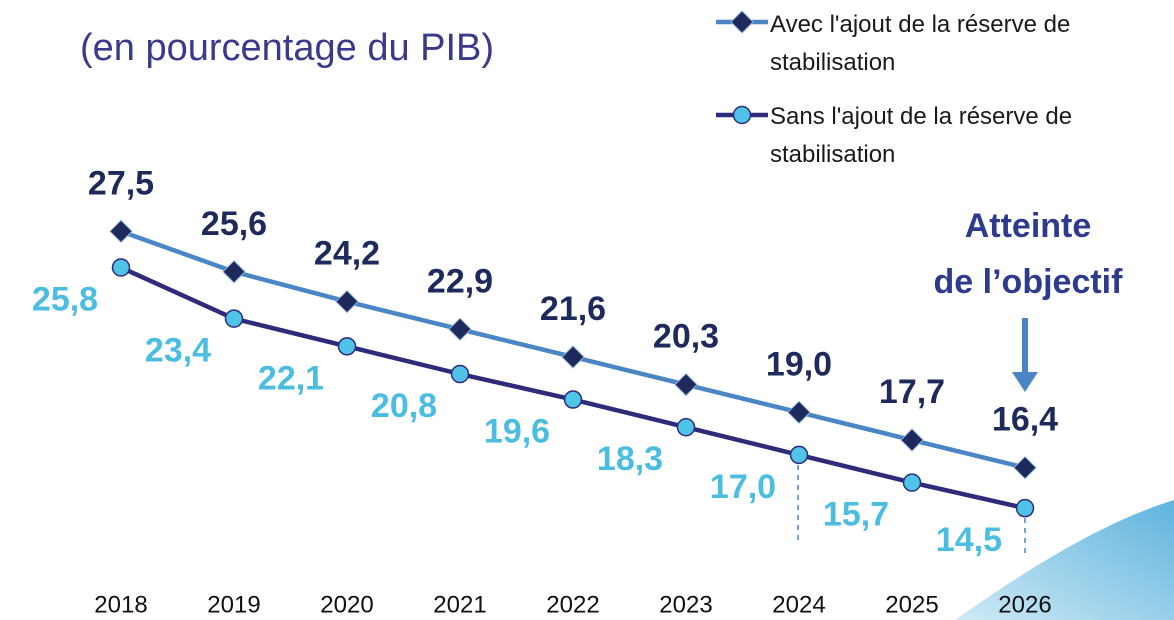 This screenshot has width=1174, height=620. Describe the element at coordinates (1028, 226) in the screenshot. I see `annotation: Atteinte` at that location.